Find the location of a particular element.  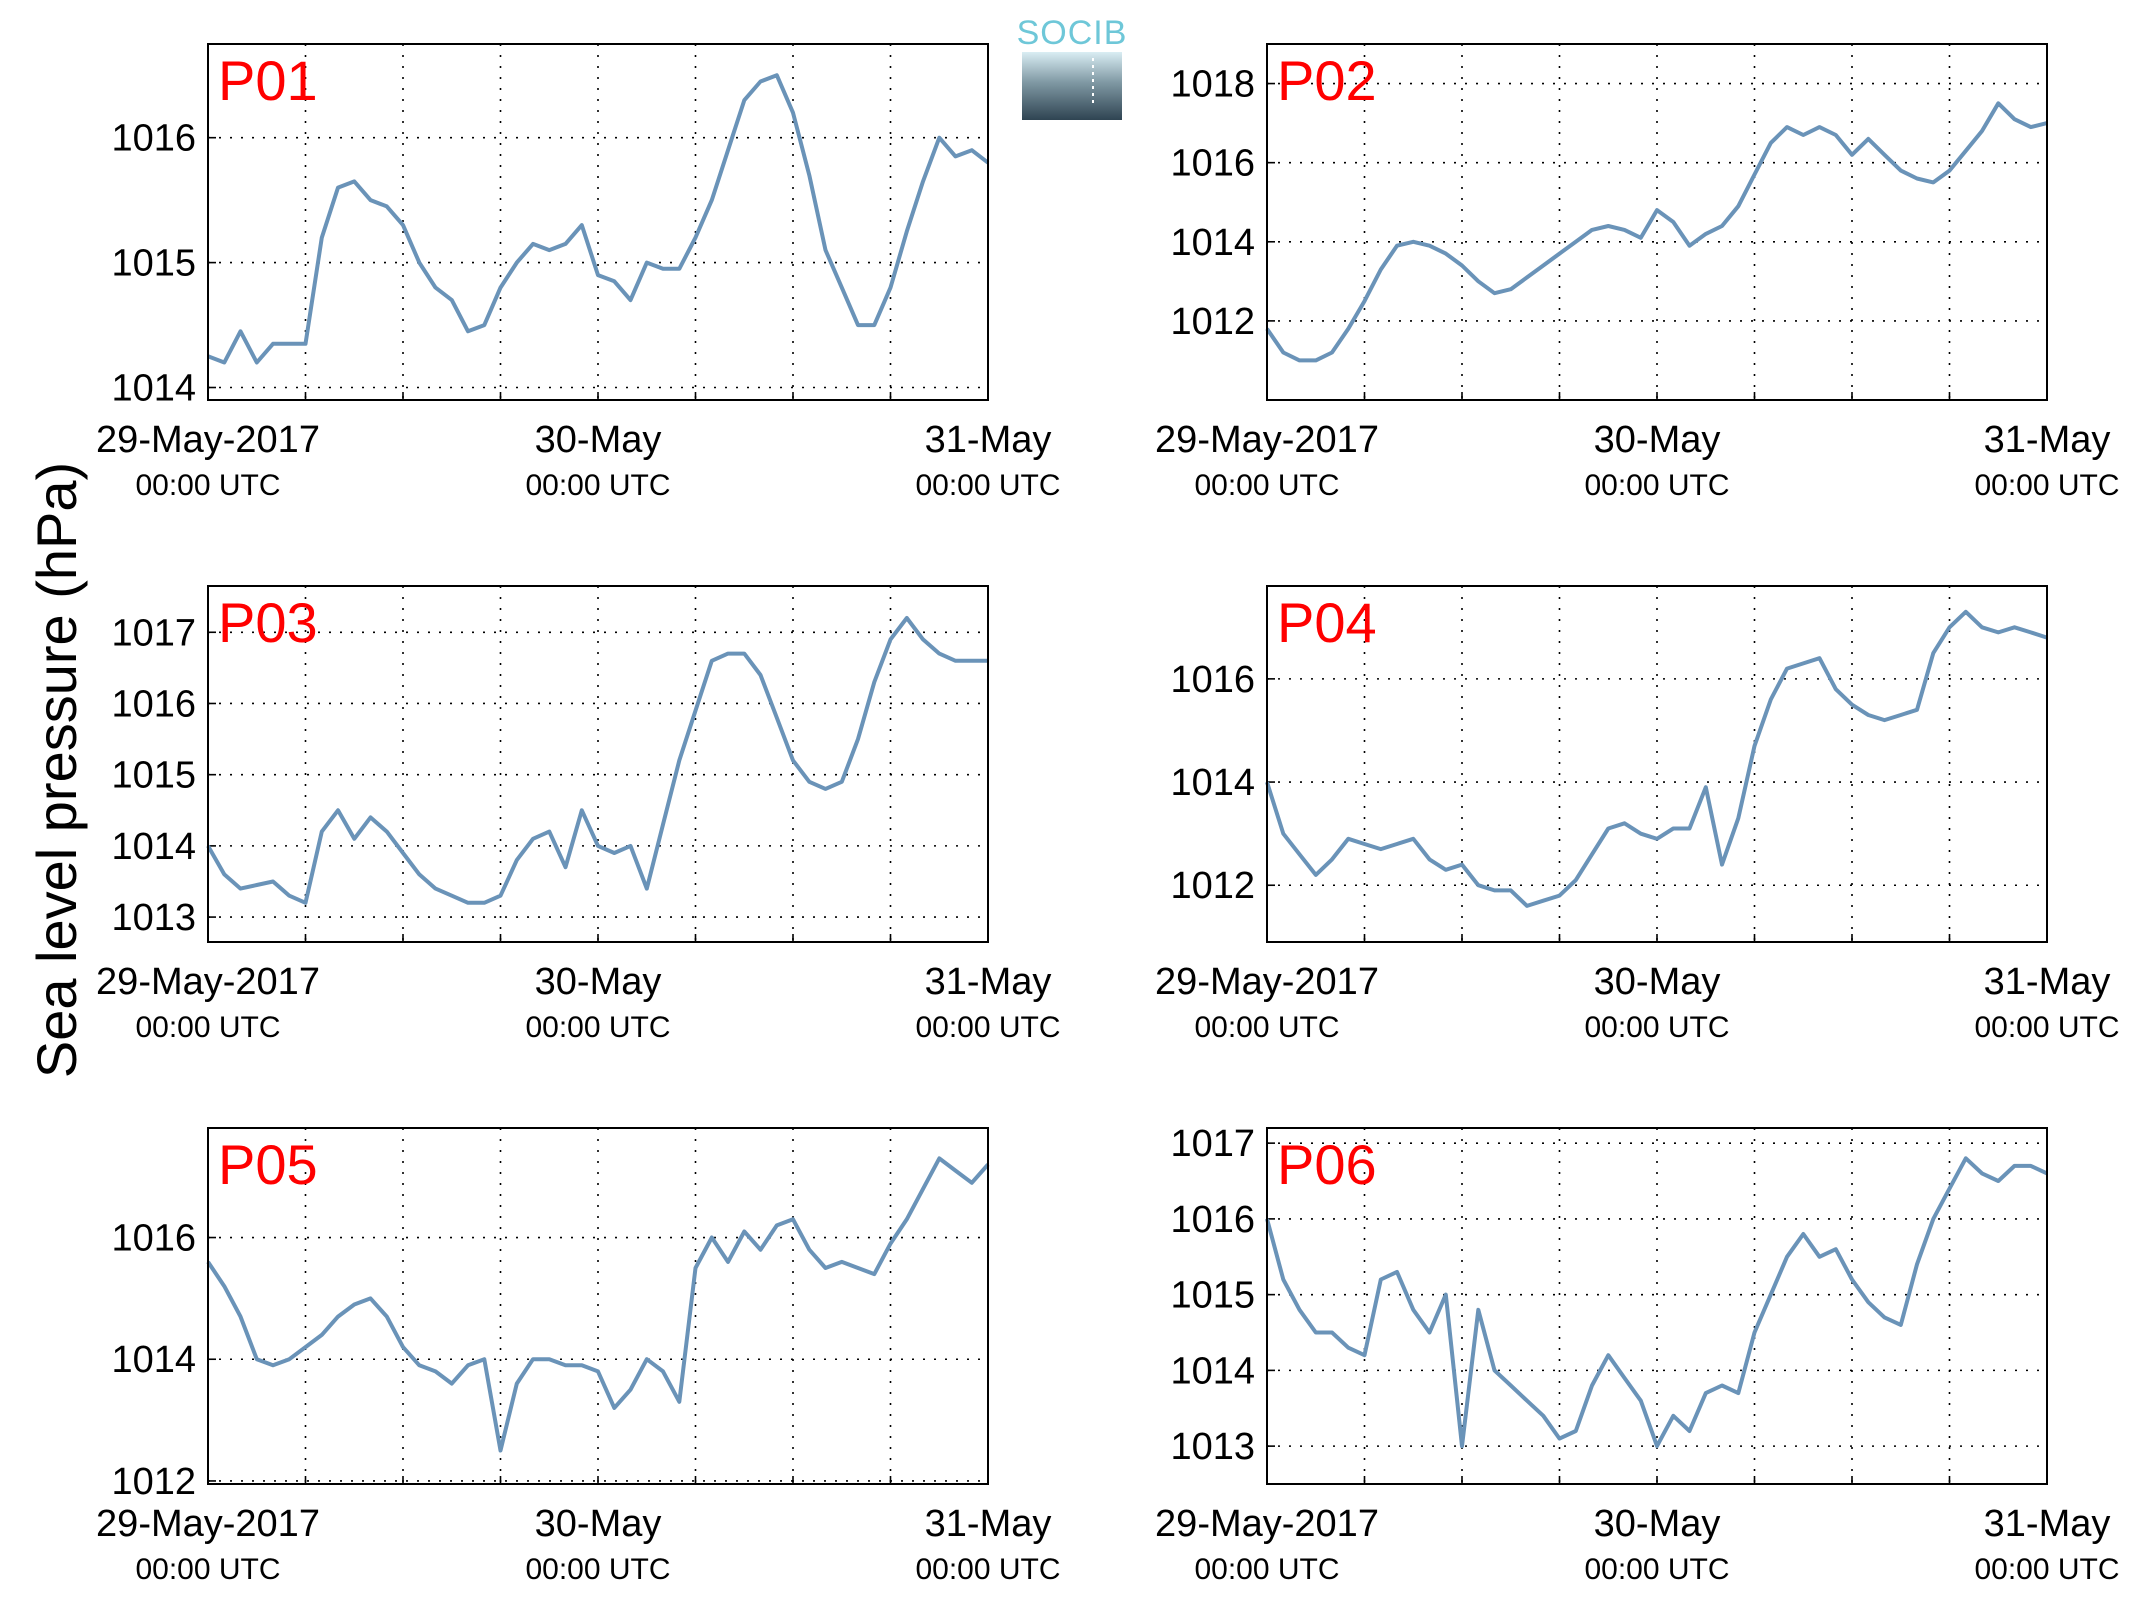

panel-label: P06 is located at coordinates (1327, 1164).